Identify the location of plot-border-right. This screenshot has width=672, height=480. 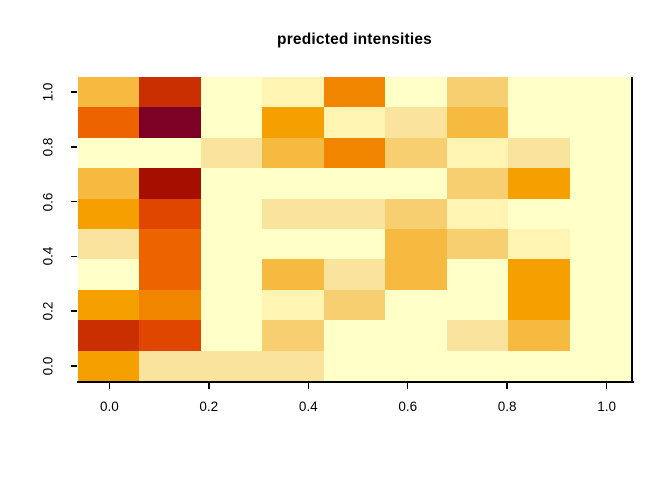
(632, 230).